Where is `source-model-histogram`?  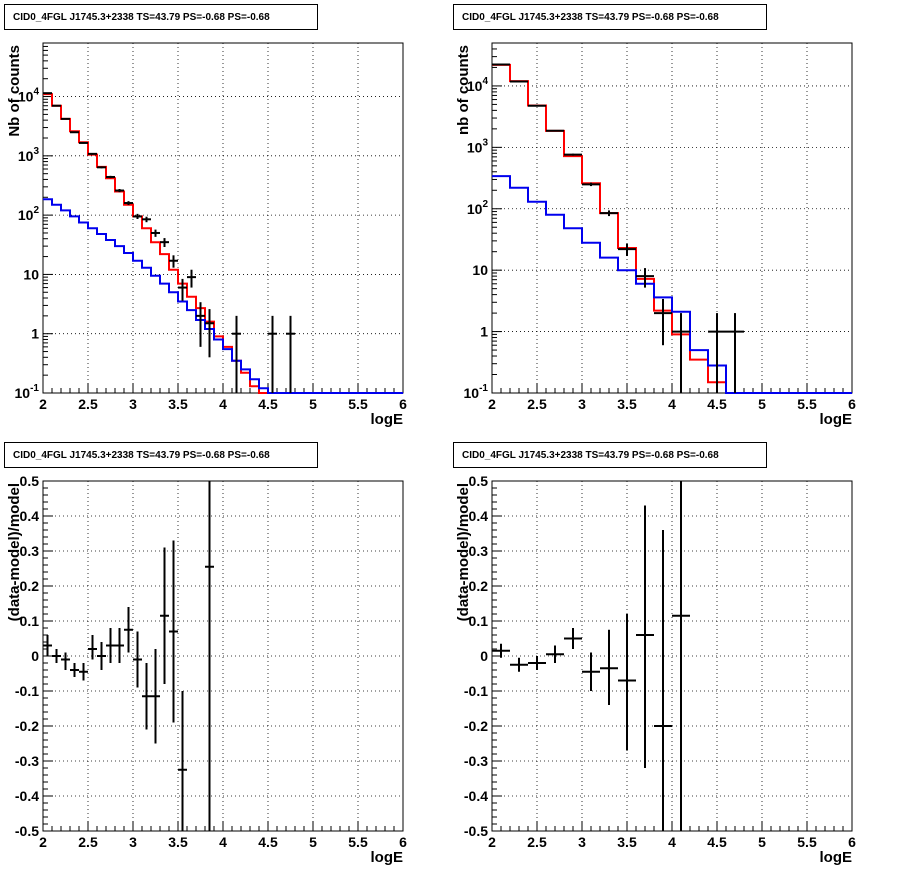 source-model-histogram is located at coordinates (223, 296).